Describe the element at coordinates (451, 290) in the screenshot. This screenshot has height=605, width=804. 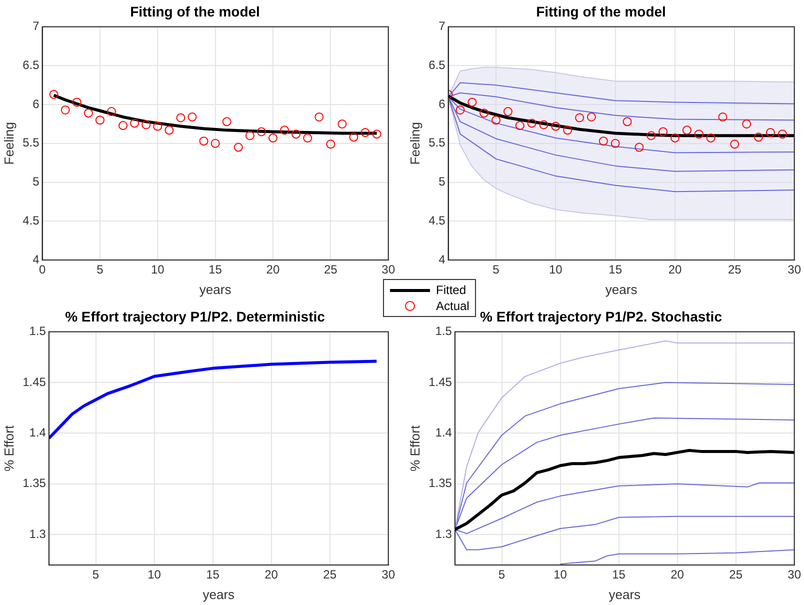
I see `legend-label: Fitted` at that location.